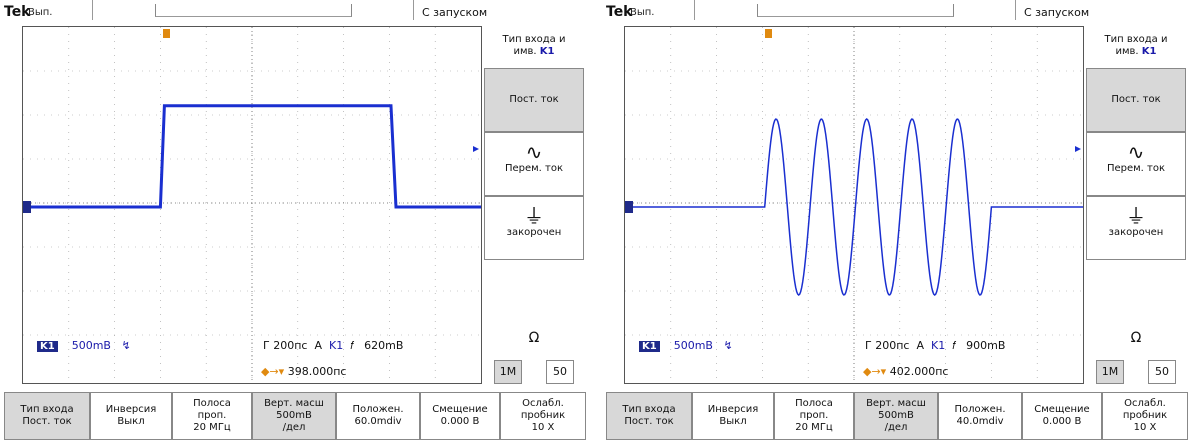 The height and width of the screenshot is (443, 1192). I want to click on waveform-trace, so click(252, 156).